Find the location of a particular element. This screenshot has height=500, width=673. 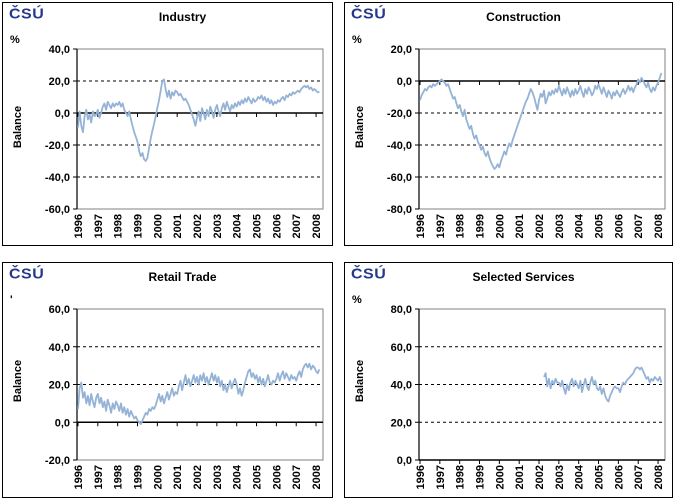

chart-title: Selected Services is located at coordinates (523, 277).